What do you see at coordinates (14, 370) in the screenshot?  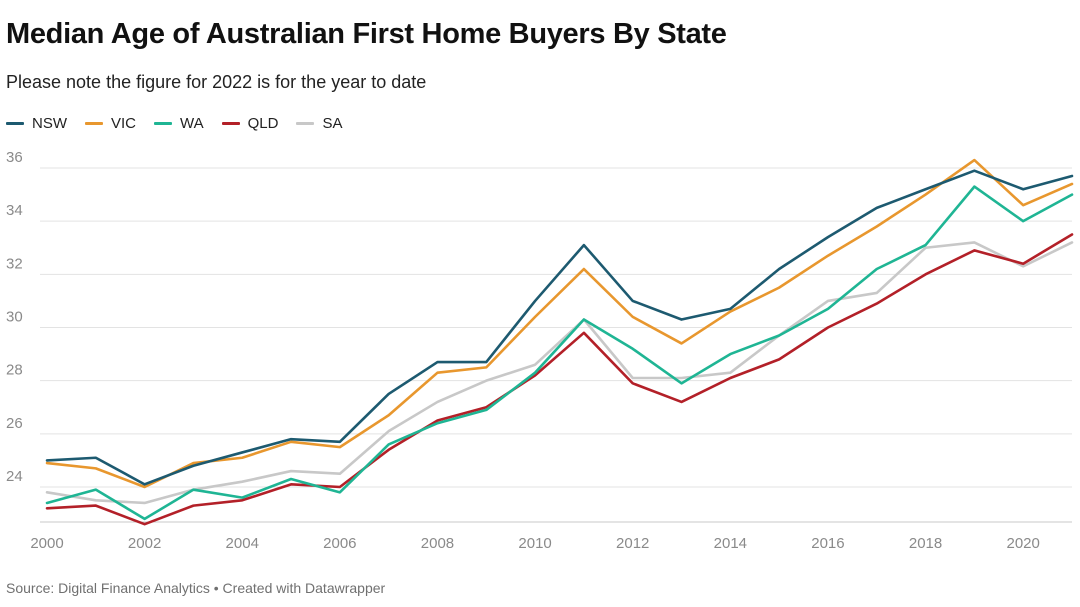 I see `y-tick-label-28: 28` at bounding box center [14, 370].